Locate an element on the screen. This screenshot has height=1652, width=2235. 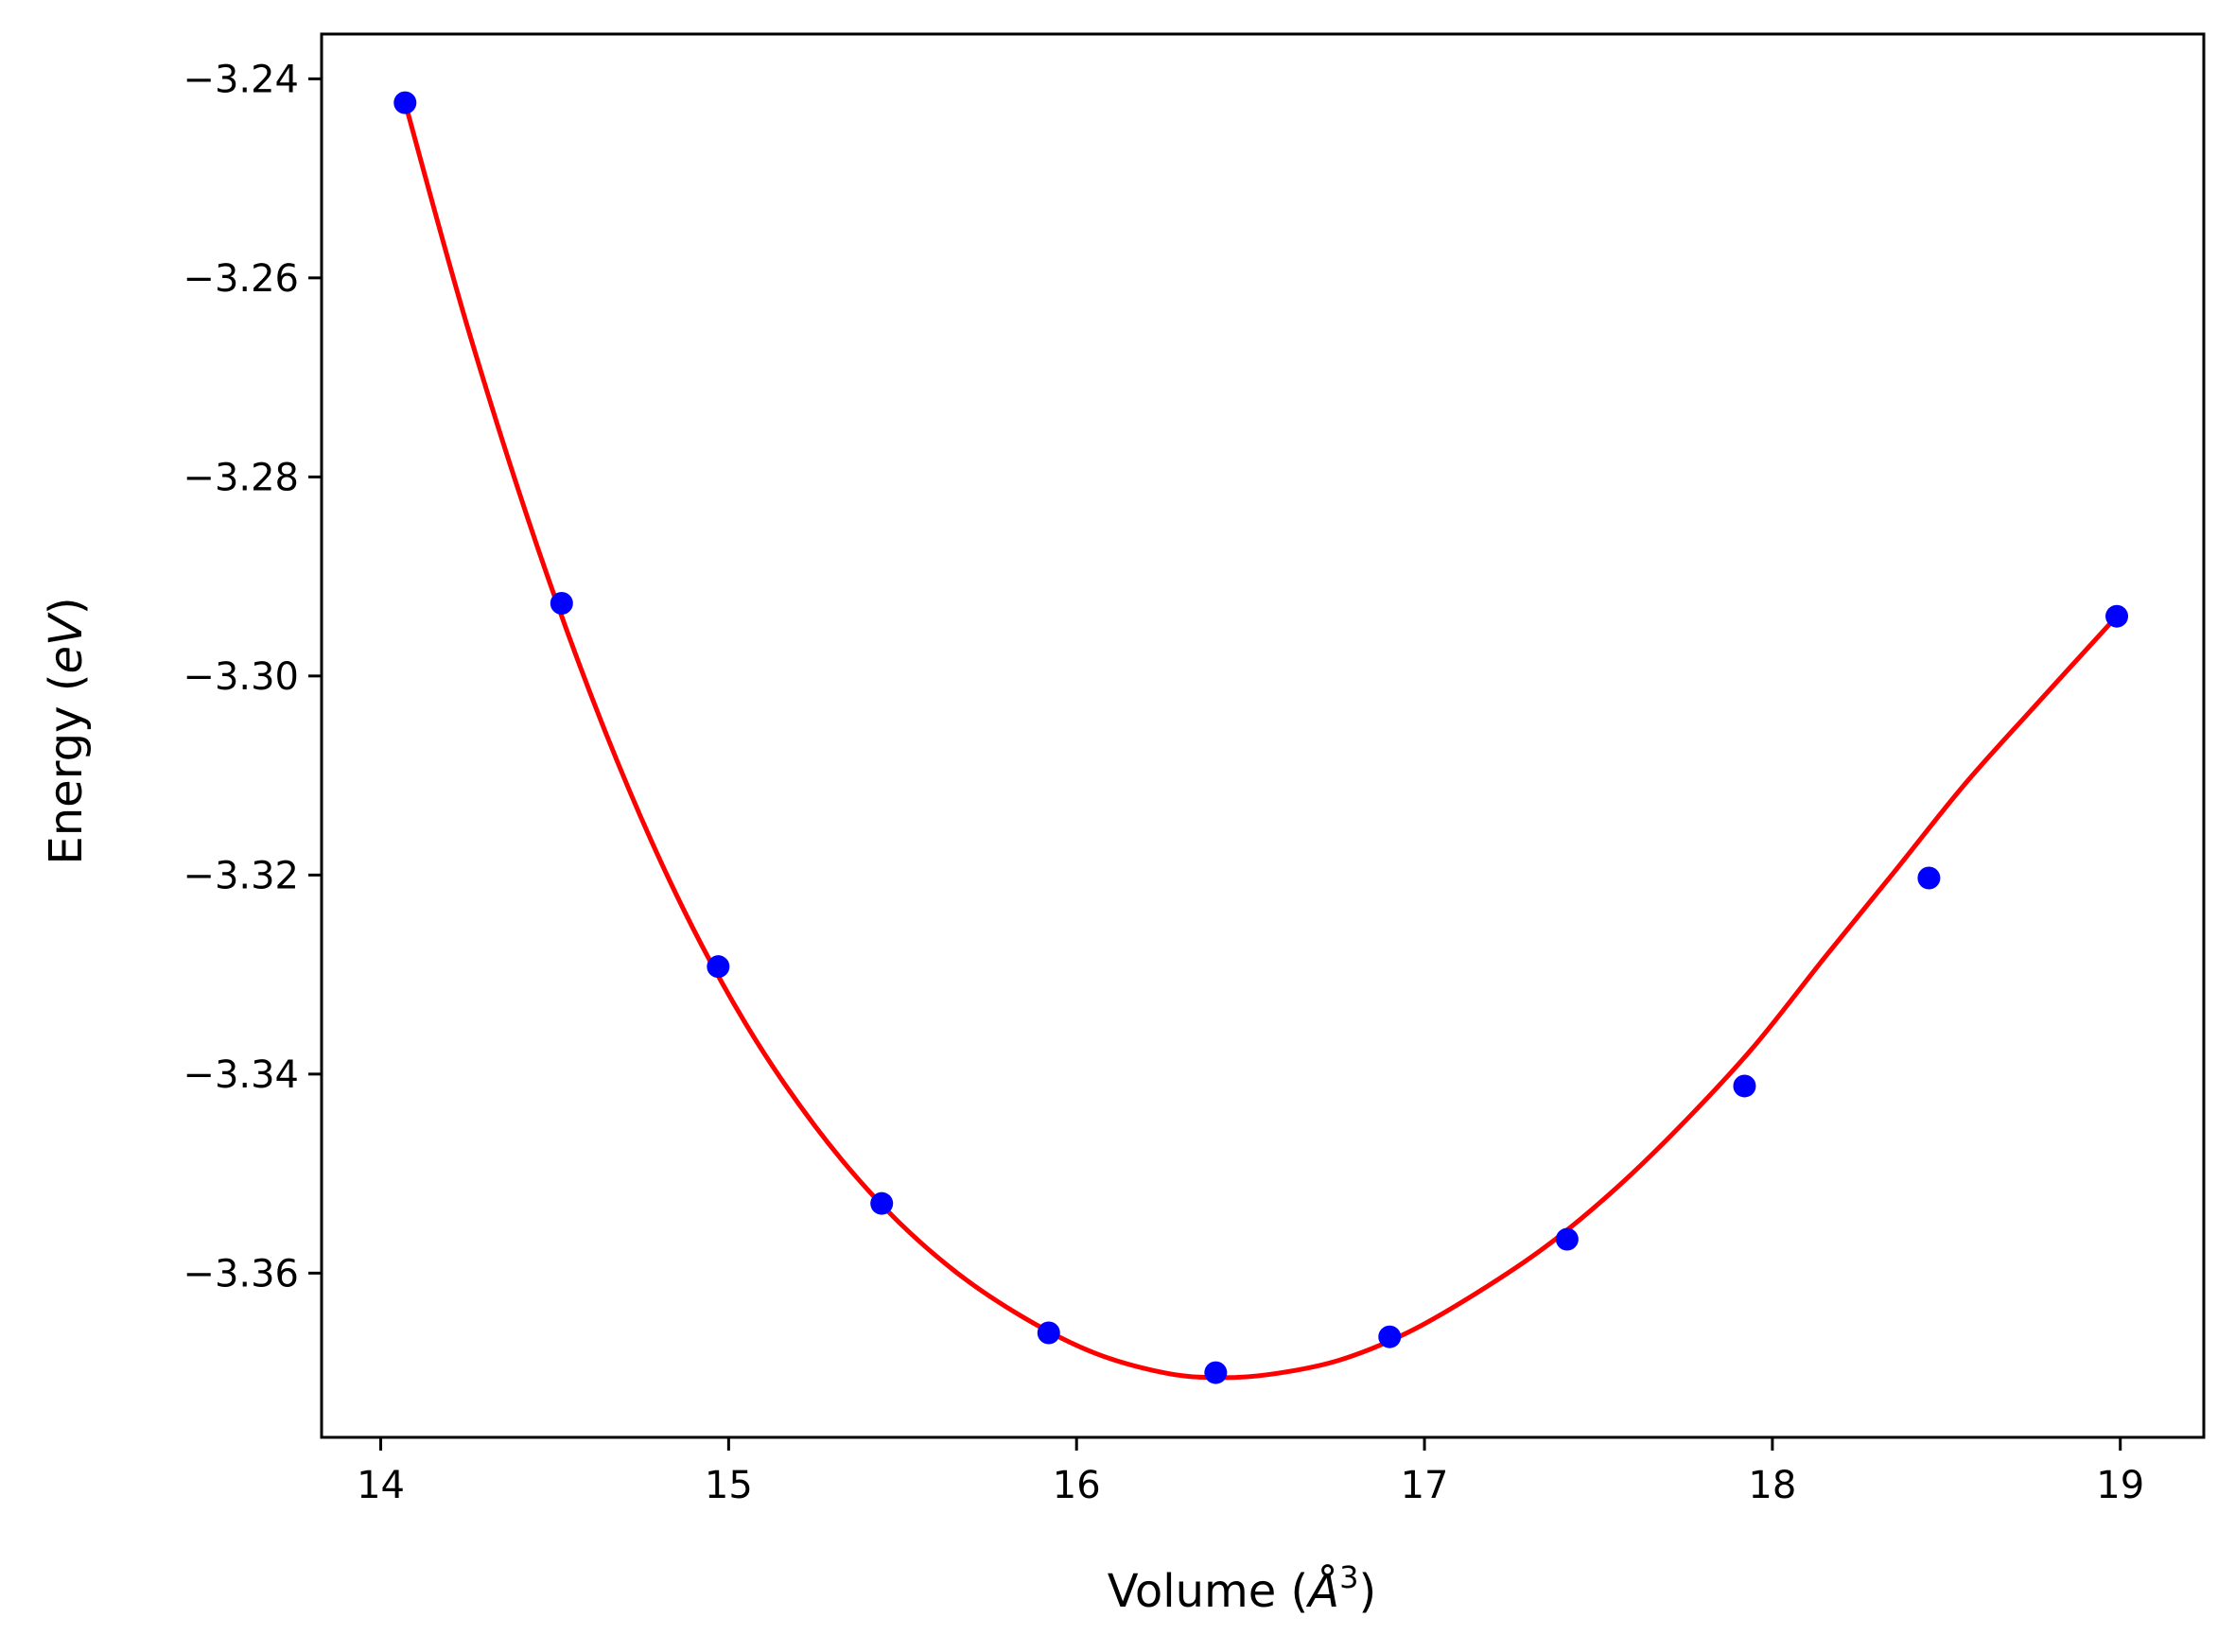
y-axis-label-close: ) is located at coordinates (66, 606).